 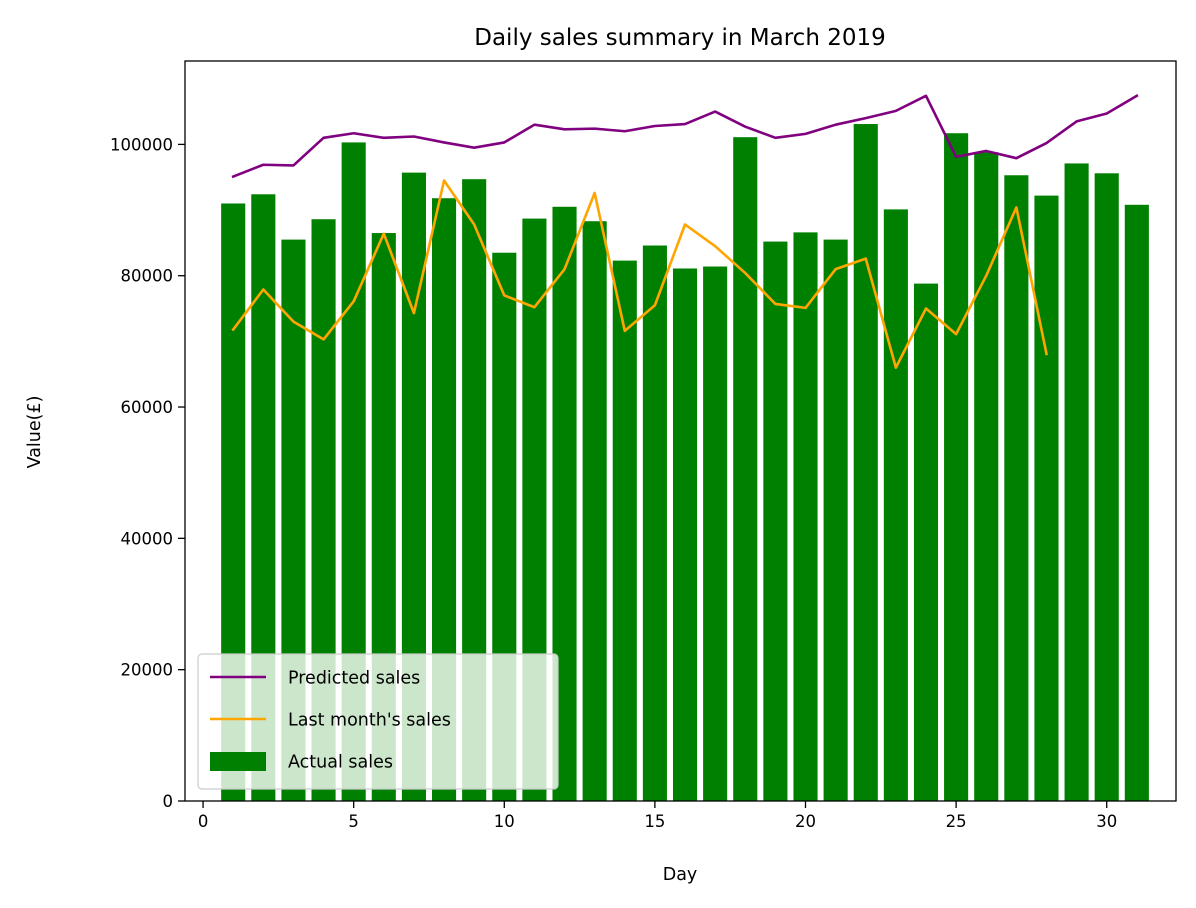 I want to click on series-line-predicted-sales, so click(x=685, y=136).